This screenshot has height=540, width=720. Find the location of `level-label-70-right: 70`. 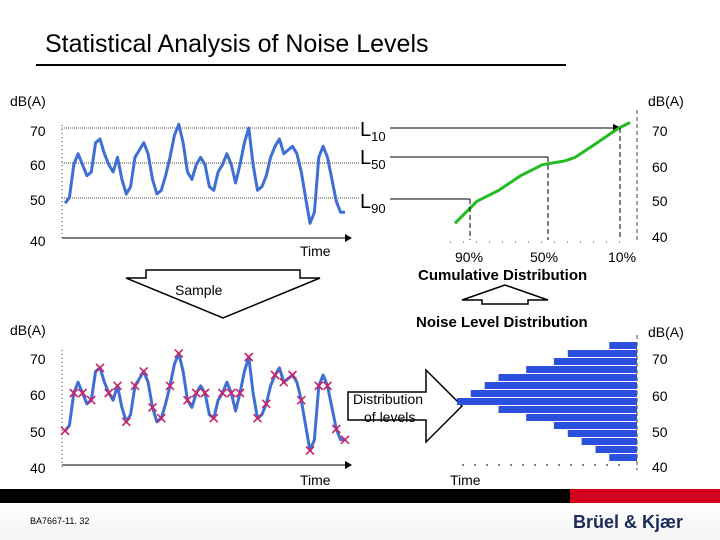

level-label-70-right: 70 is located at coordinates (660, 131).